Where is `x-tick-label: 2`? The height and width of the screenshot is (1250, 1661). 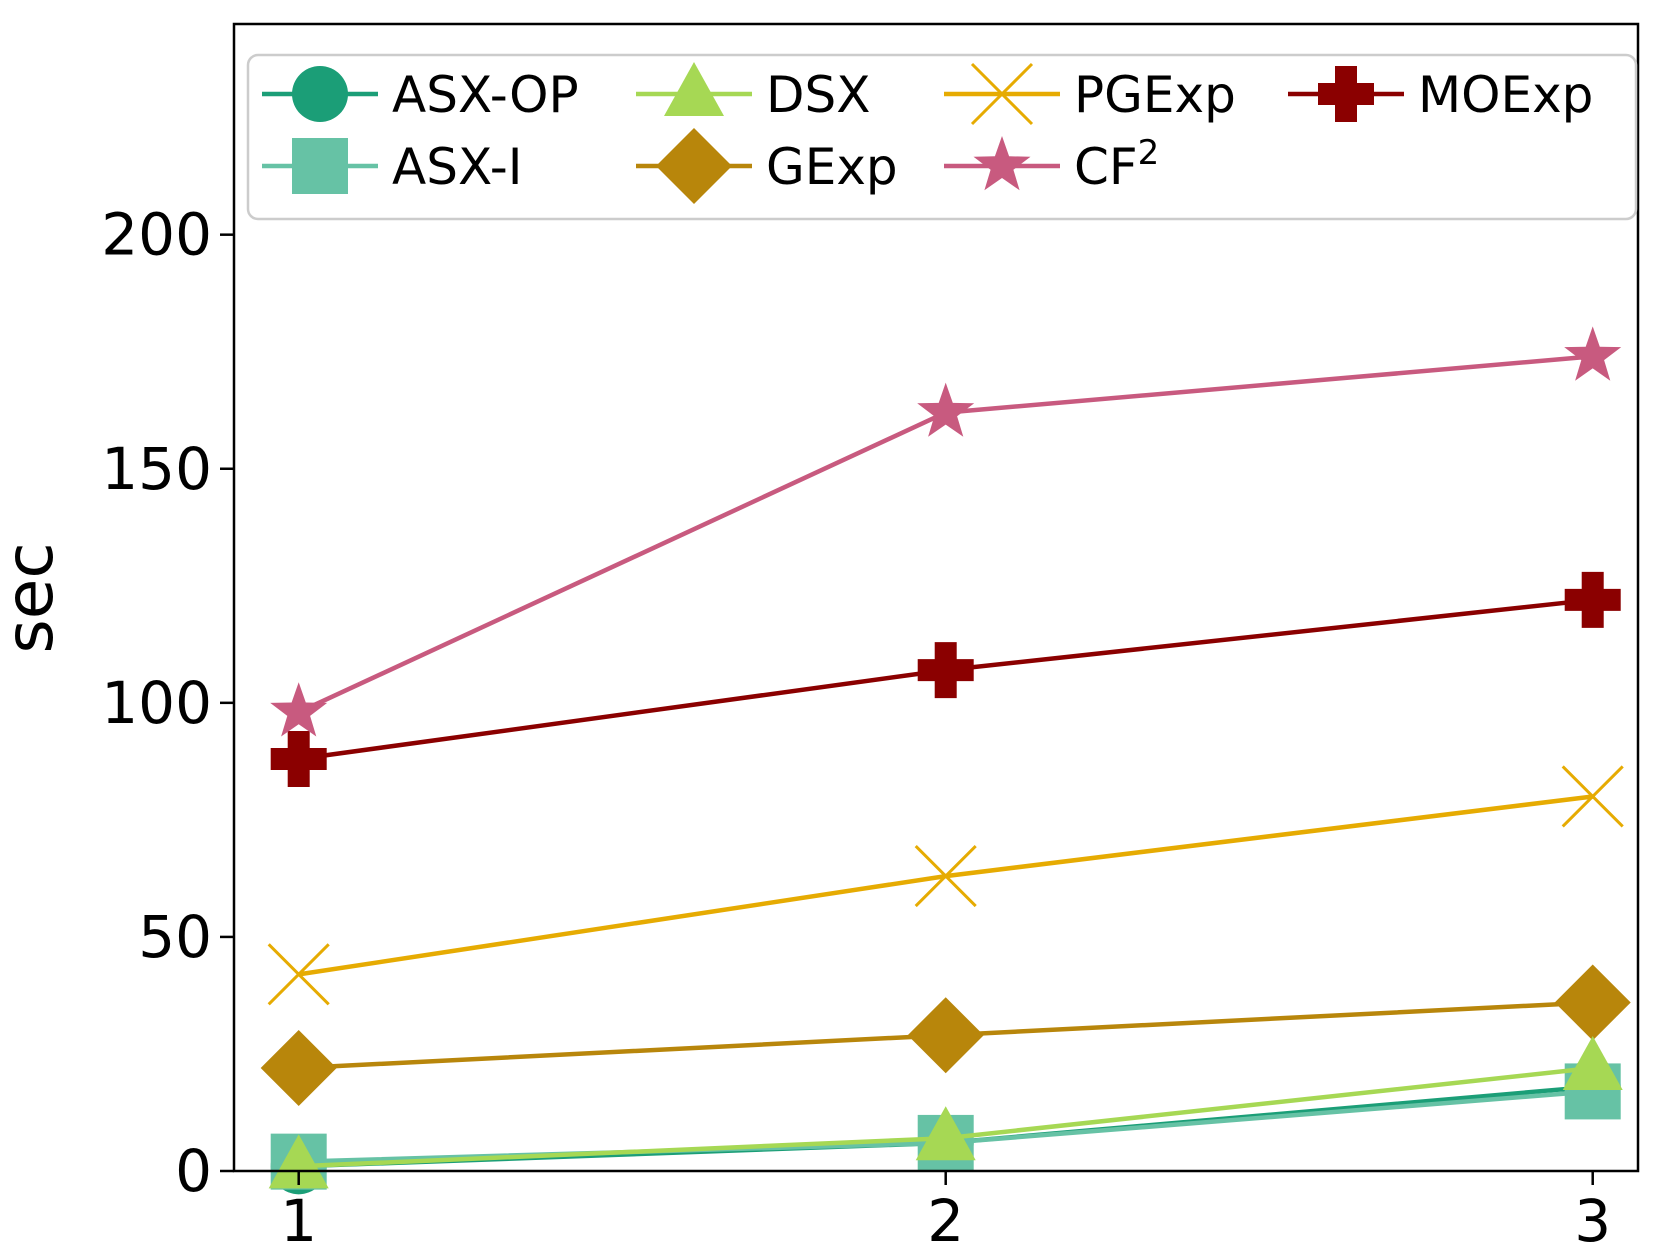
x-tick-label: 2 is located at coordinates (945, 1216).